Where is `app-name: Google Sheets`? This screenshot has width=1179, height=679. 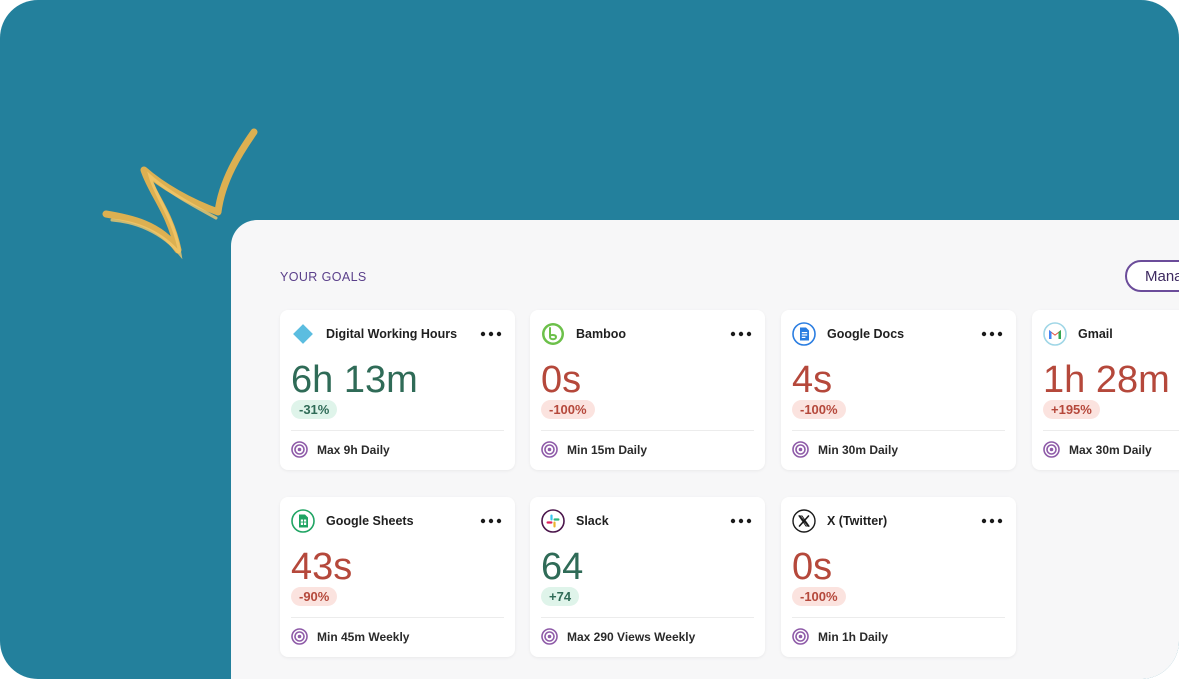
app-name: Google Sheets is located at coordinates (370, 521).